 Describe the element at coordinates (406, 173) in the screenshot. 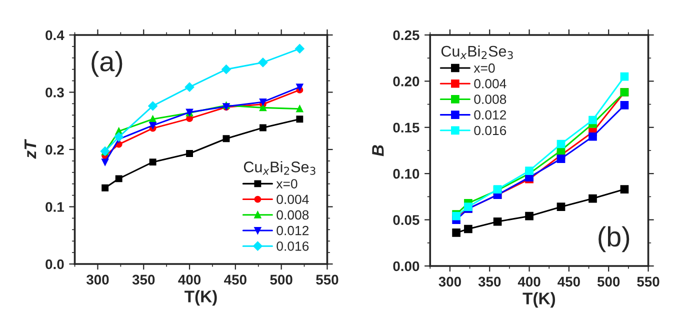

I see `y-tick-label: 0.10` at that location.